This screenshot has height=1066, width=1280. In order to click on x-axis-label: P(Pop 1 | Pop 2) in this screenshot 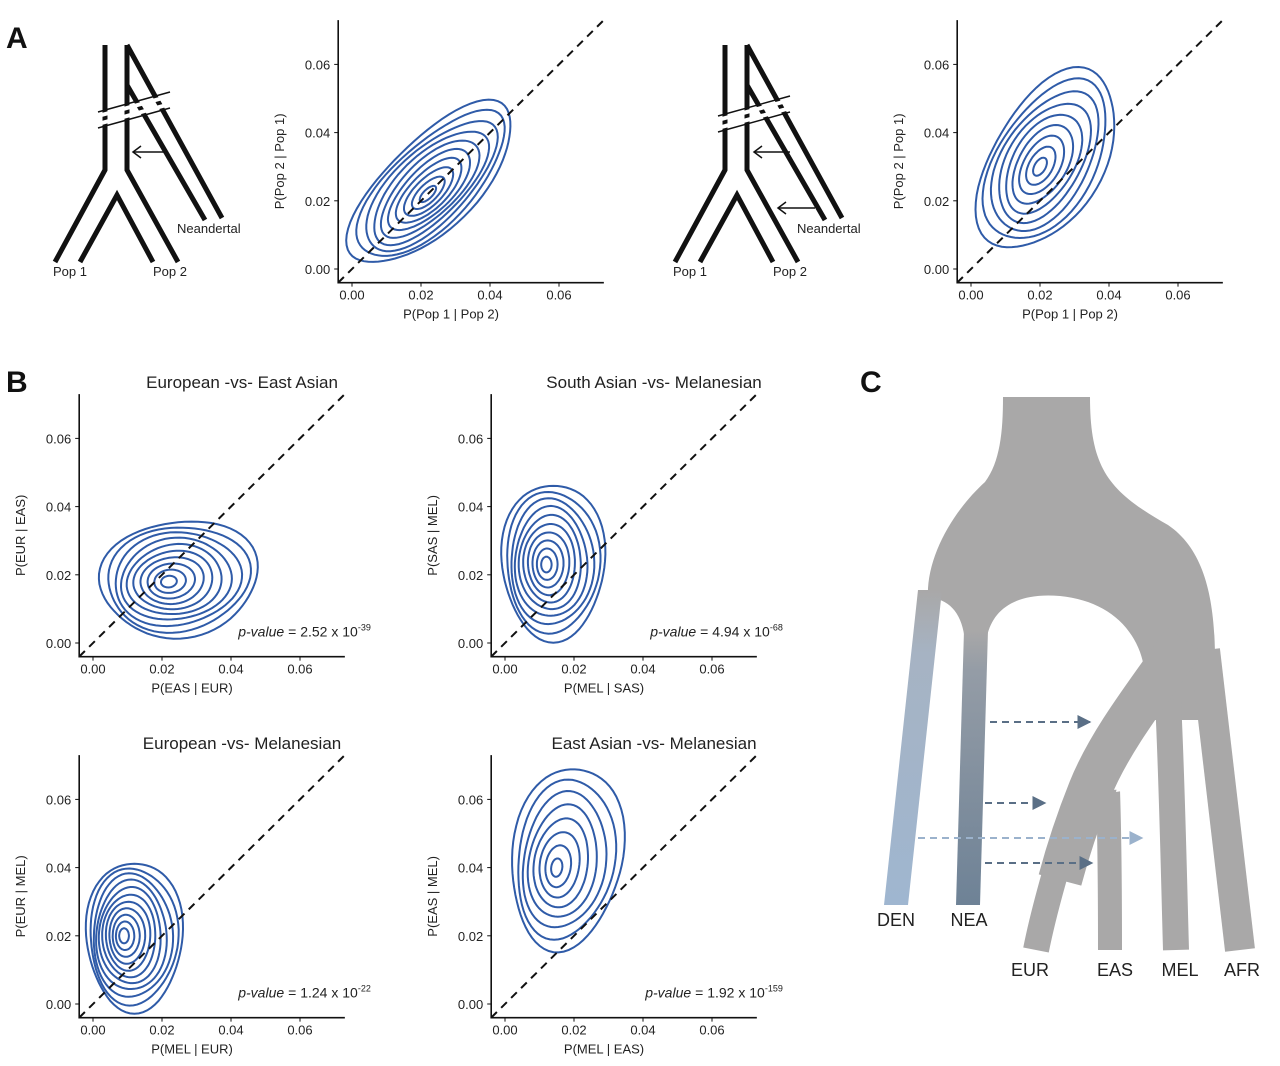, I will do `click(1070, 314)`.